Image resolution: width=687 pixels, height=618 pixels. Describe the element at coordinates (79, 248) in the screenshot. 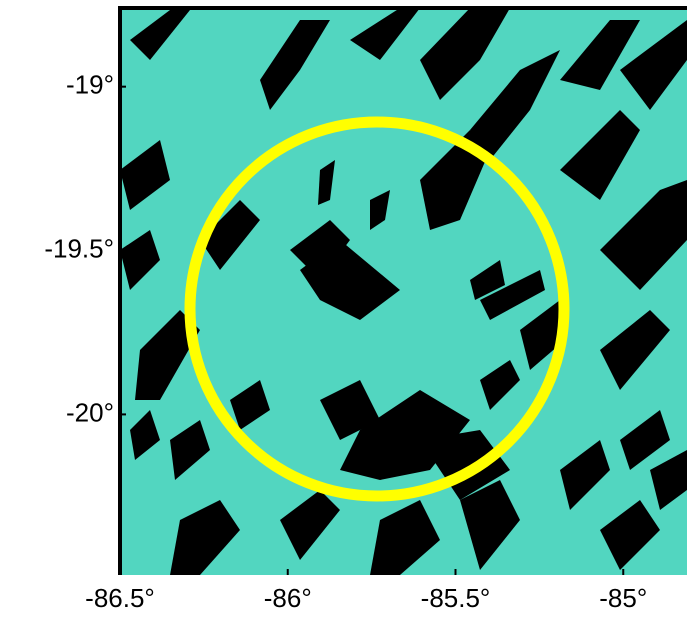

I see `y-tick-label: -19.5°` at that location.